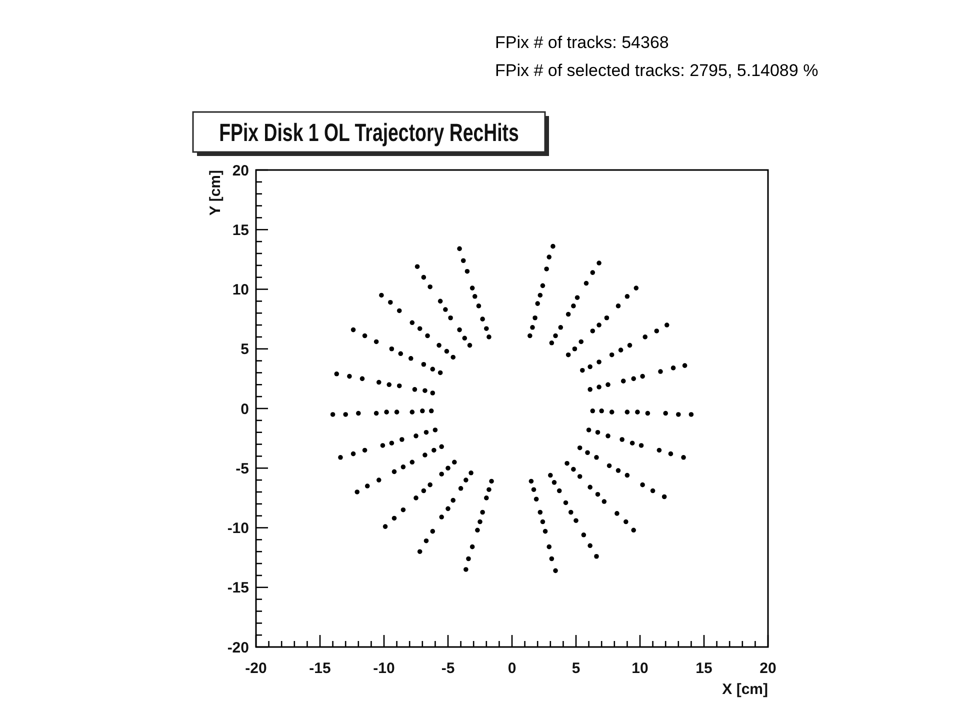 The width and height of the screenshot is (960, 720). I want to click on y-tick-label: -5, so click(242, 469).